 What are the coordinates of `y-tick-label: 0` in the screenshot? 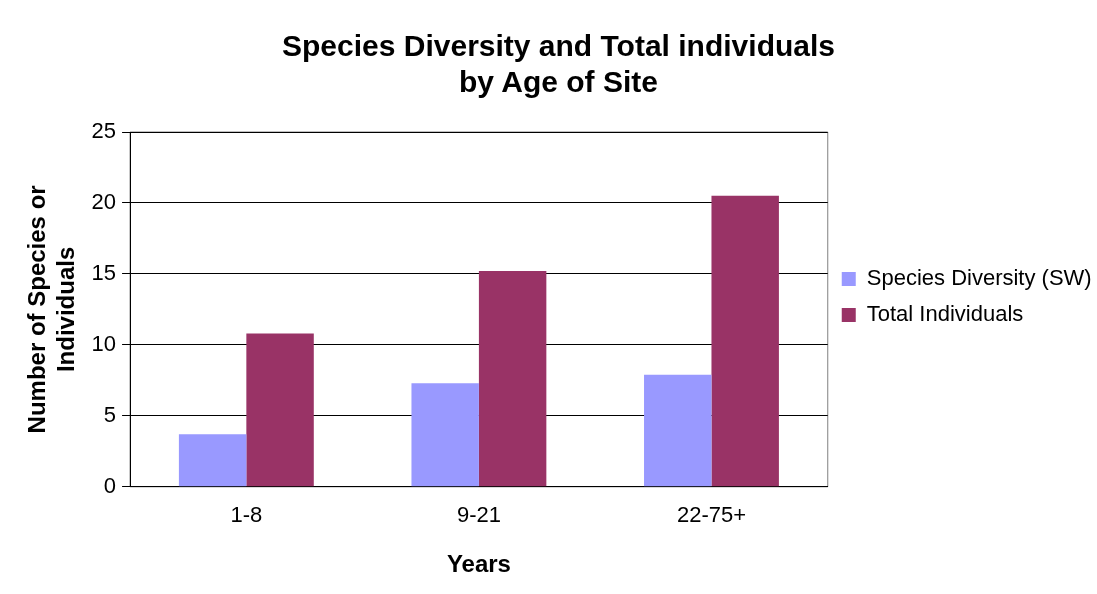 It's located at (110, 485).